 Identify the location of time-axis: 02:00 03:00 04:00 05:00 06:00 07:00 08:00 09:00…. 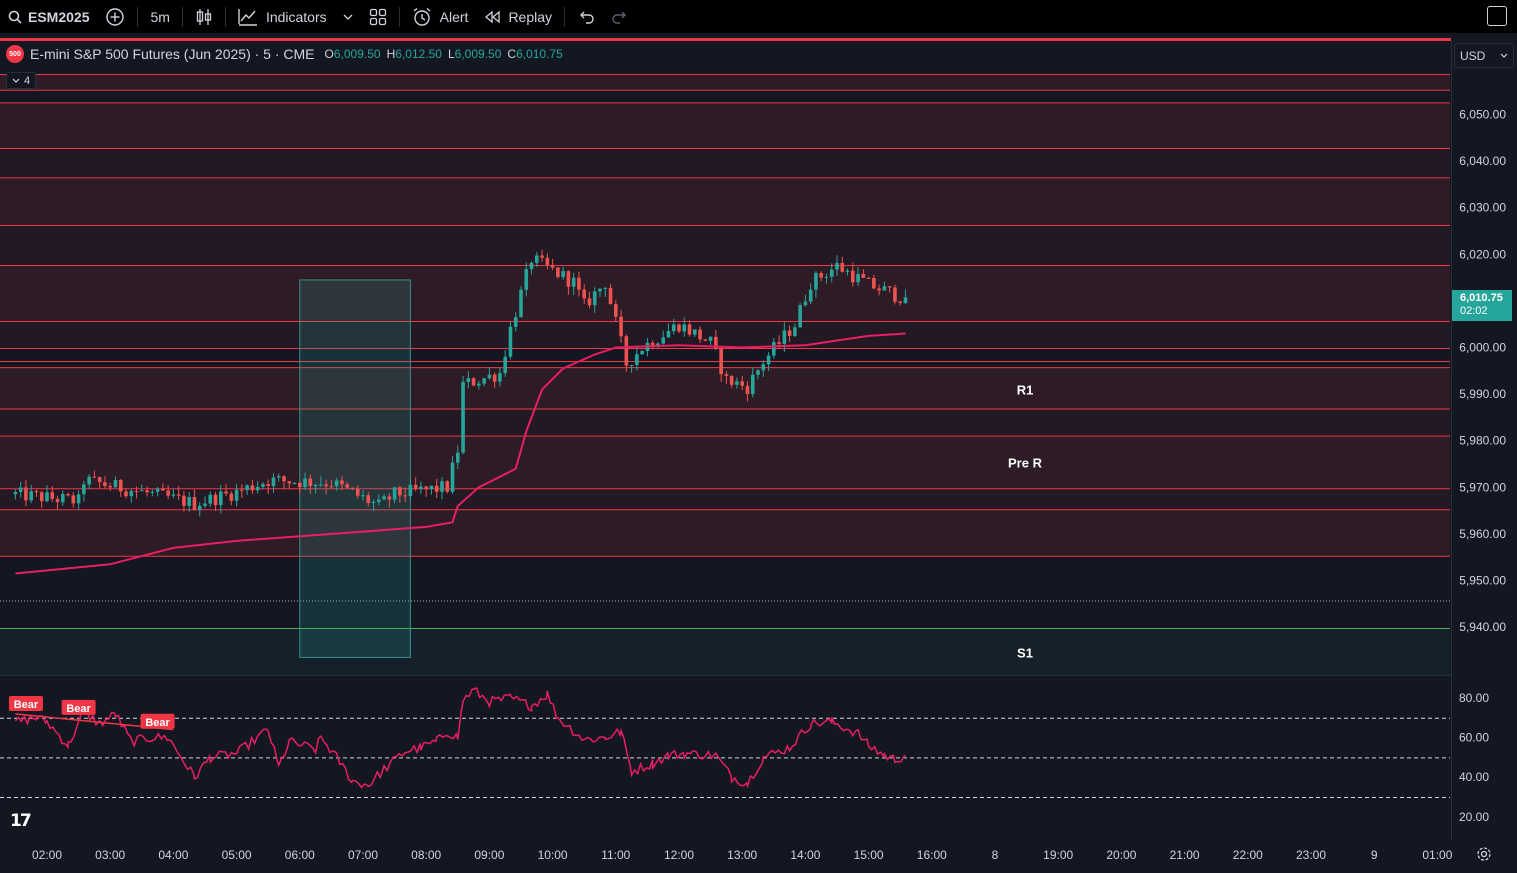
(742, 855).